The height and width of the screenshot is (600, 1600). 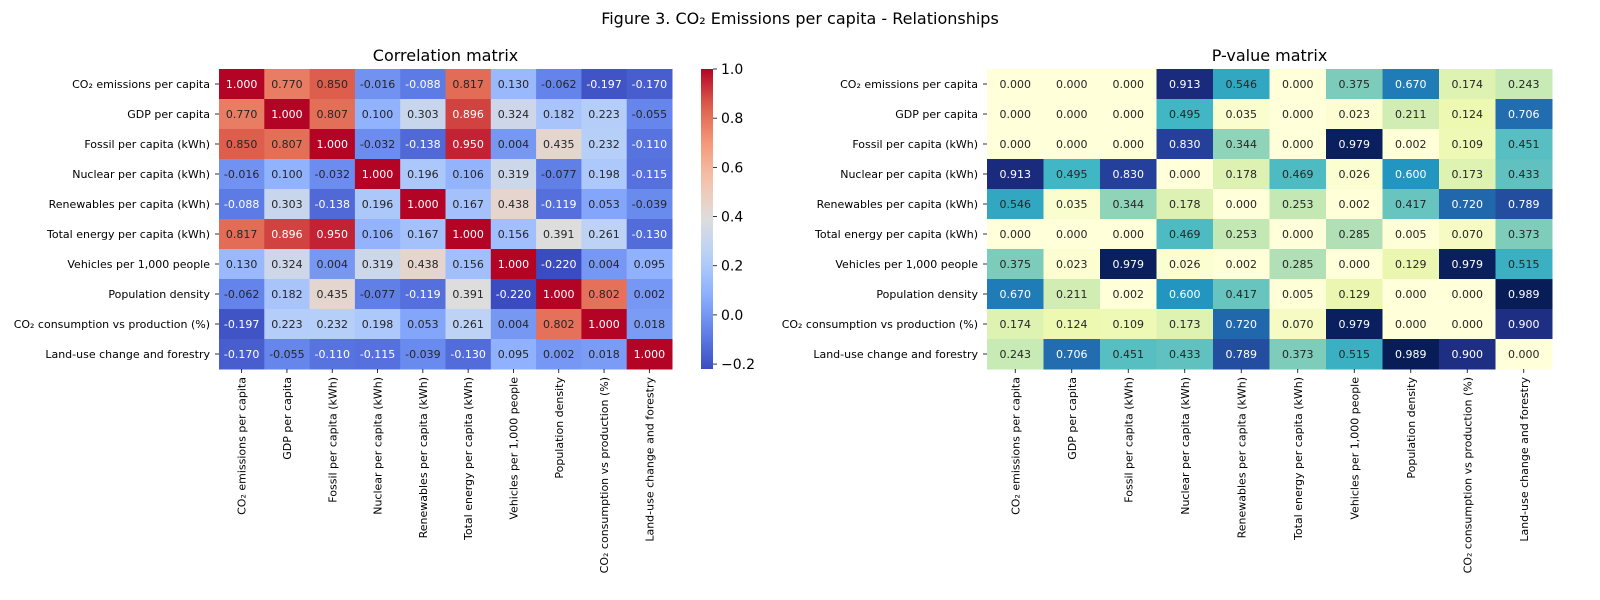 I want to click on cell-value-label: -0.016, so click(x=241, y=174).